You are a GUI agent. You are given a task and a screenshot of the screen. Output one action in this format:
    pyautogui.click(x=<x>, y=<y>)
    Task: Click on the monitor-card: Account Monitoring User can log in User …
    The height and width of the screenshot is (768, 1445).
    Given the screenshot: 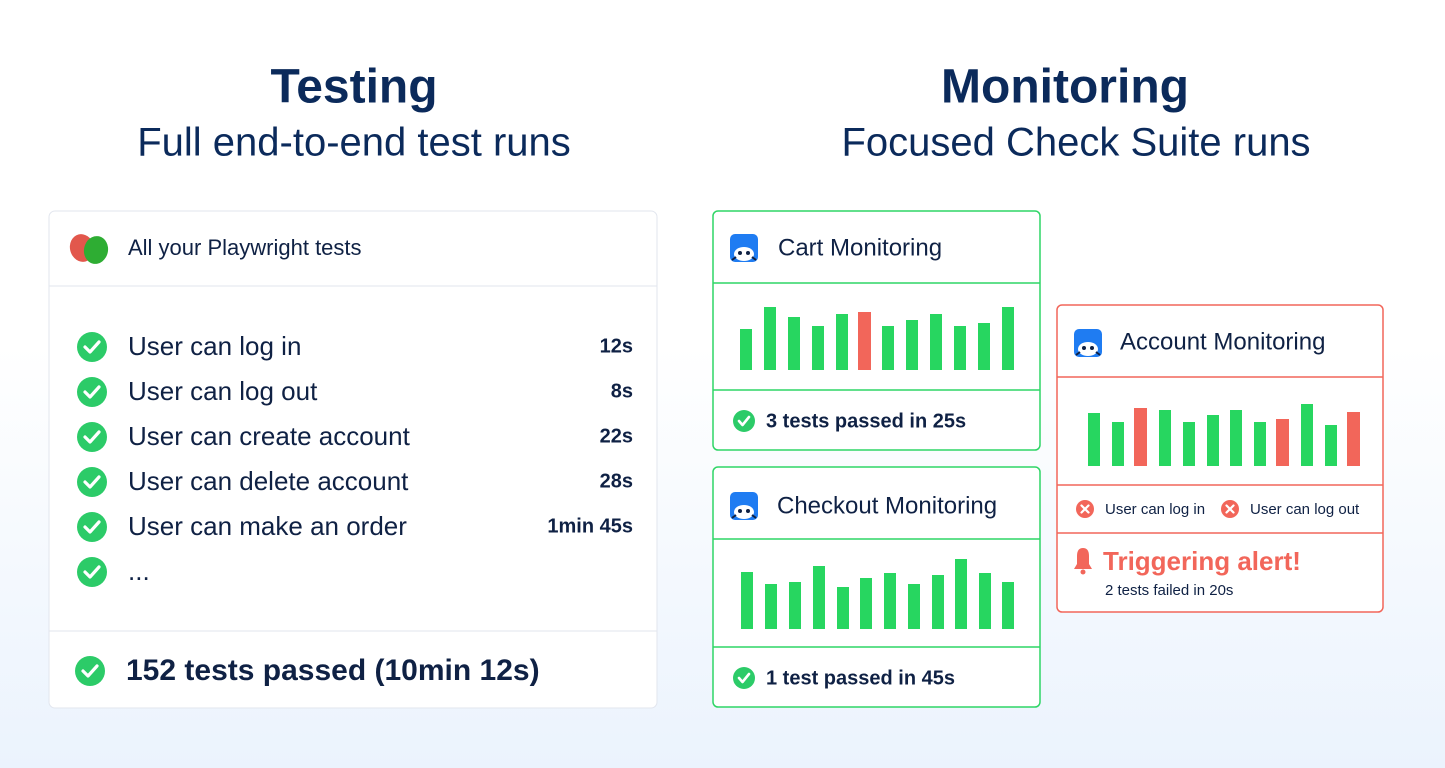 What is the action you would take?
    pyautogui.click(x=1220, y=458)
    